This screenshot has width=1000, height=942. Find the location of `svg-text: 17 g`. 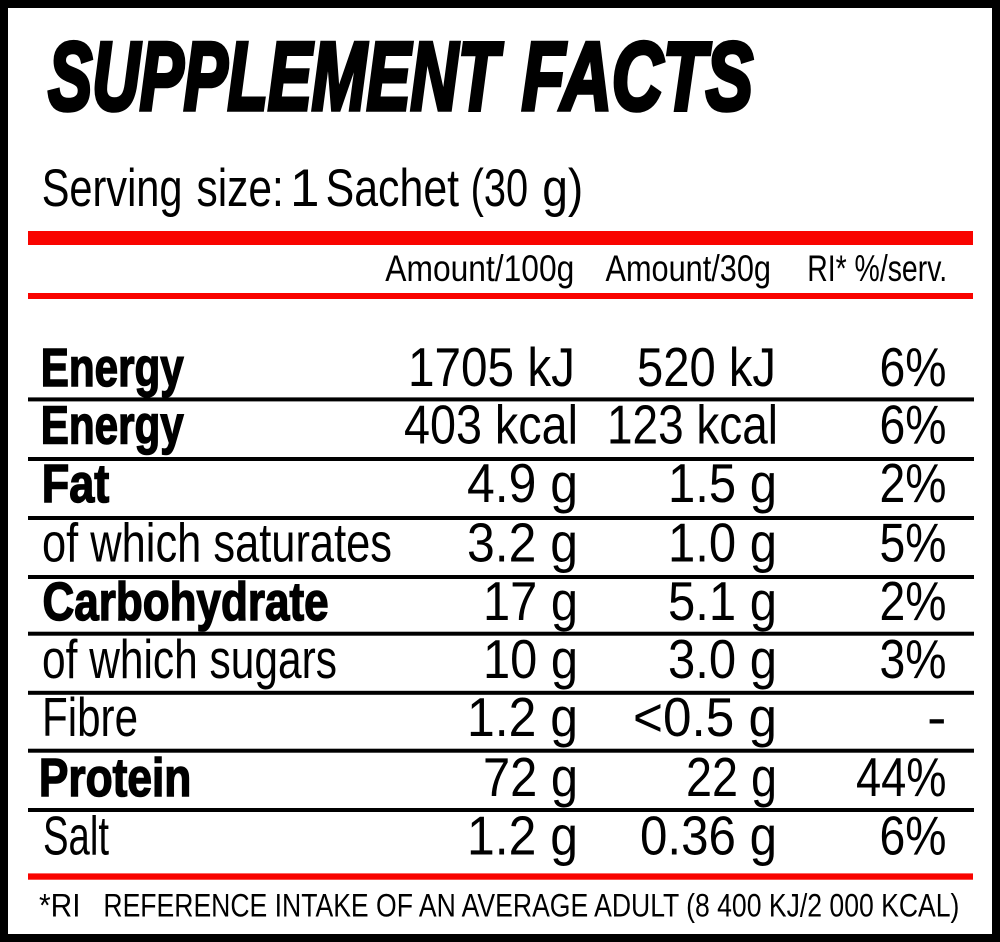

svg-text: 17 g is located at coordinates (530, 601).